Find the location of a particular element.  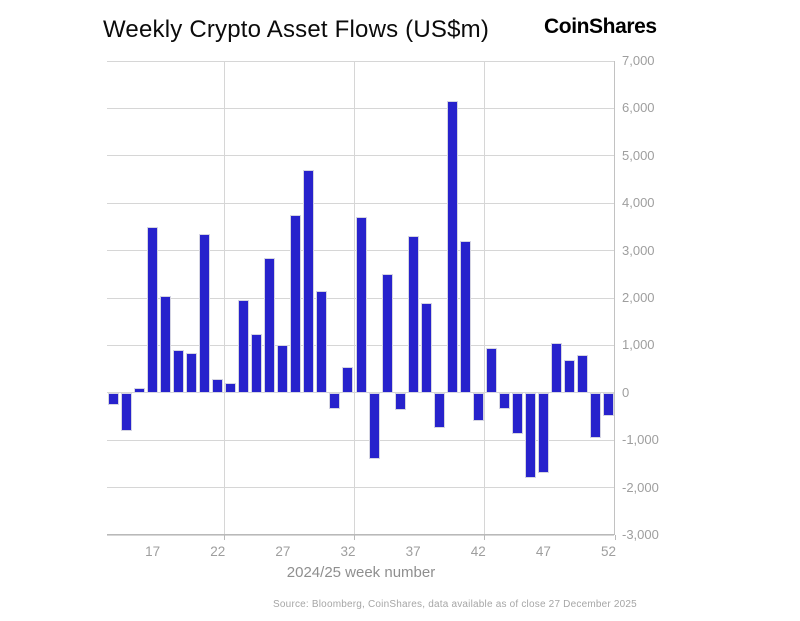

x-tick-label-52: 52 is located at coordinates (608, 551).